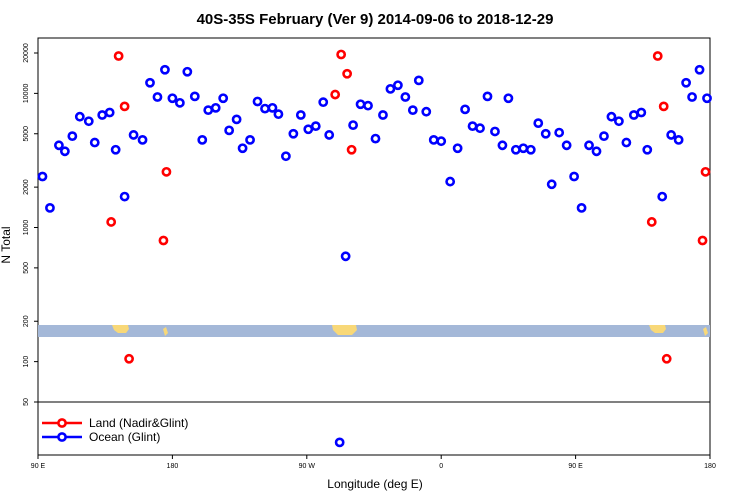  What do you see at coordinates (26, 402) in the screenshot?
I see `y-tick-label: 50` at bounding box center [26, 402].